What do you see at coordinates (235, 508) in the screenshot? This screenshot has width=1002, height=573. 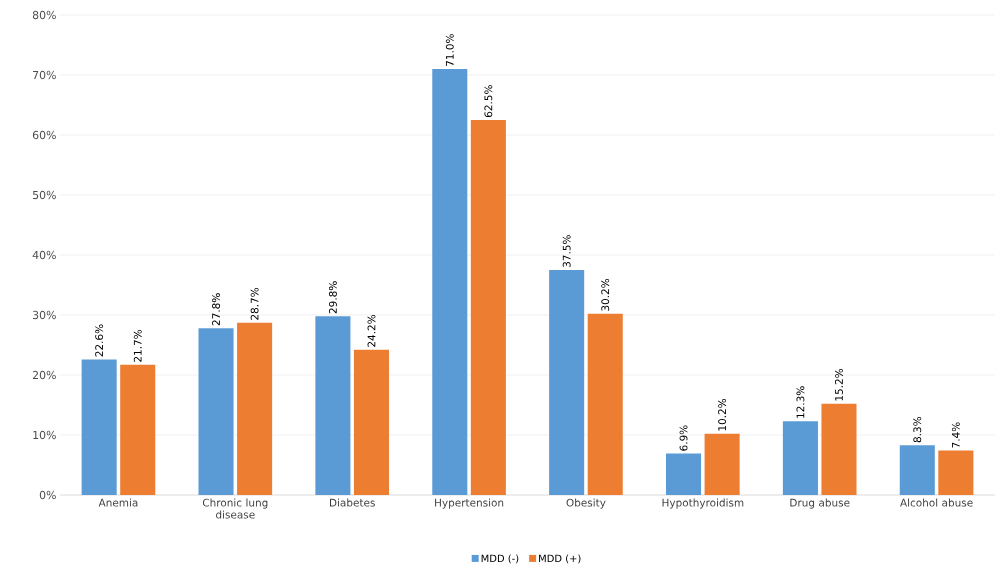 I see `x-tick-label: Chronic lung disease` at bounding box center [235, 508].